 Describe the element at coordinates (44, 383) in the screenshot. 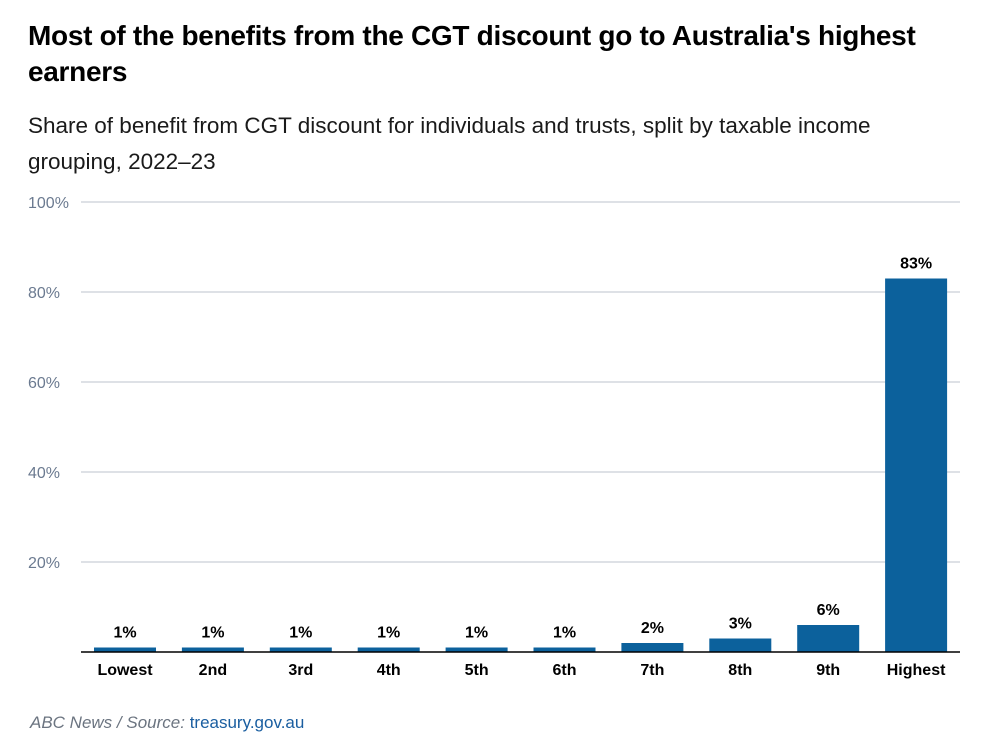

I see `y-tick-label: 60%` at that location.